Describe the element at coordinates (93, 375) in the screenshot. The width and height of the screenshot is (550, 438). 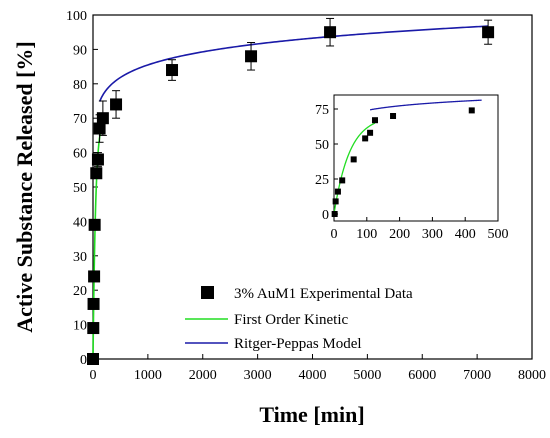
I see `main-x-tick-label: 0` at that location.